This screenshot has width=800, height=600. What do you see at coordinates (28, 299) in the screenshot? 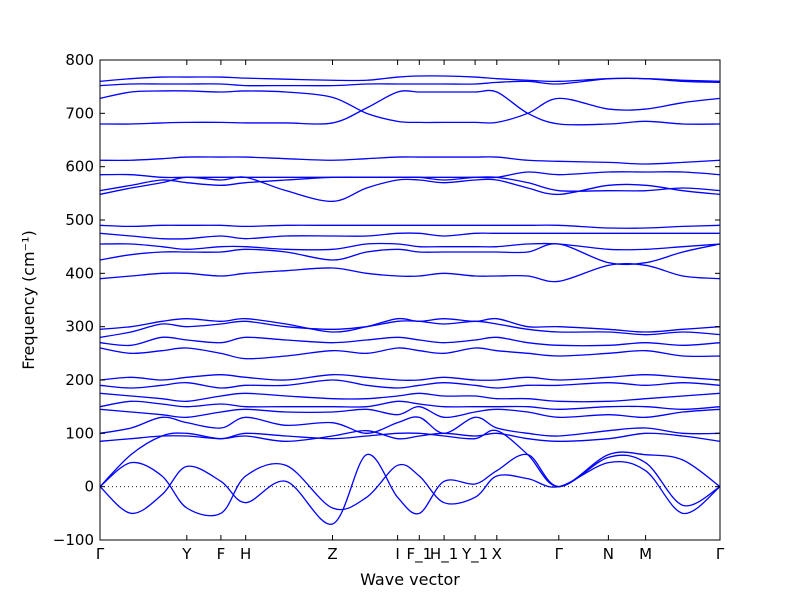
I see `y-axis-title: Frequency (cm⁻¹)` at bounding box center [28, 299].